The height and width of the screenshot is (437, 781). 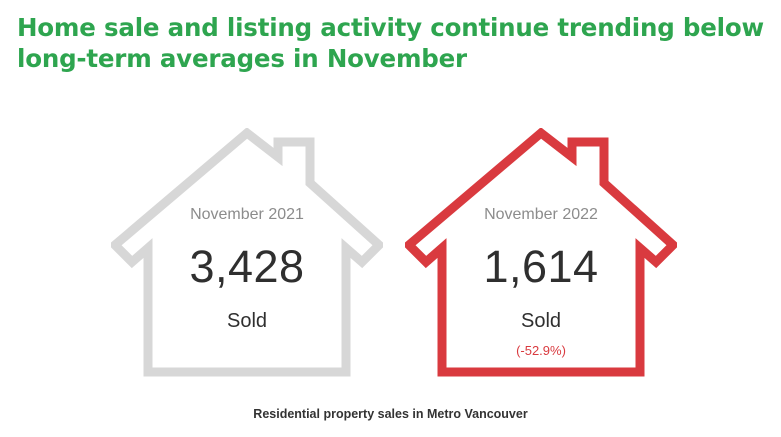 What do you see at coordinates (247, 266) in the screenshot?
I see `sales-count: 3,428` at bounding box center [247, 266].